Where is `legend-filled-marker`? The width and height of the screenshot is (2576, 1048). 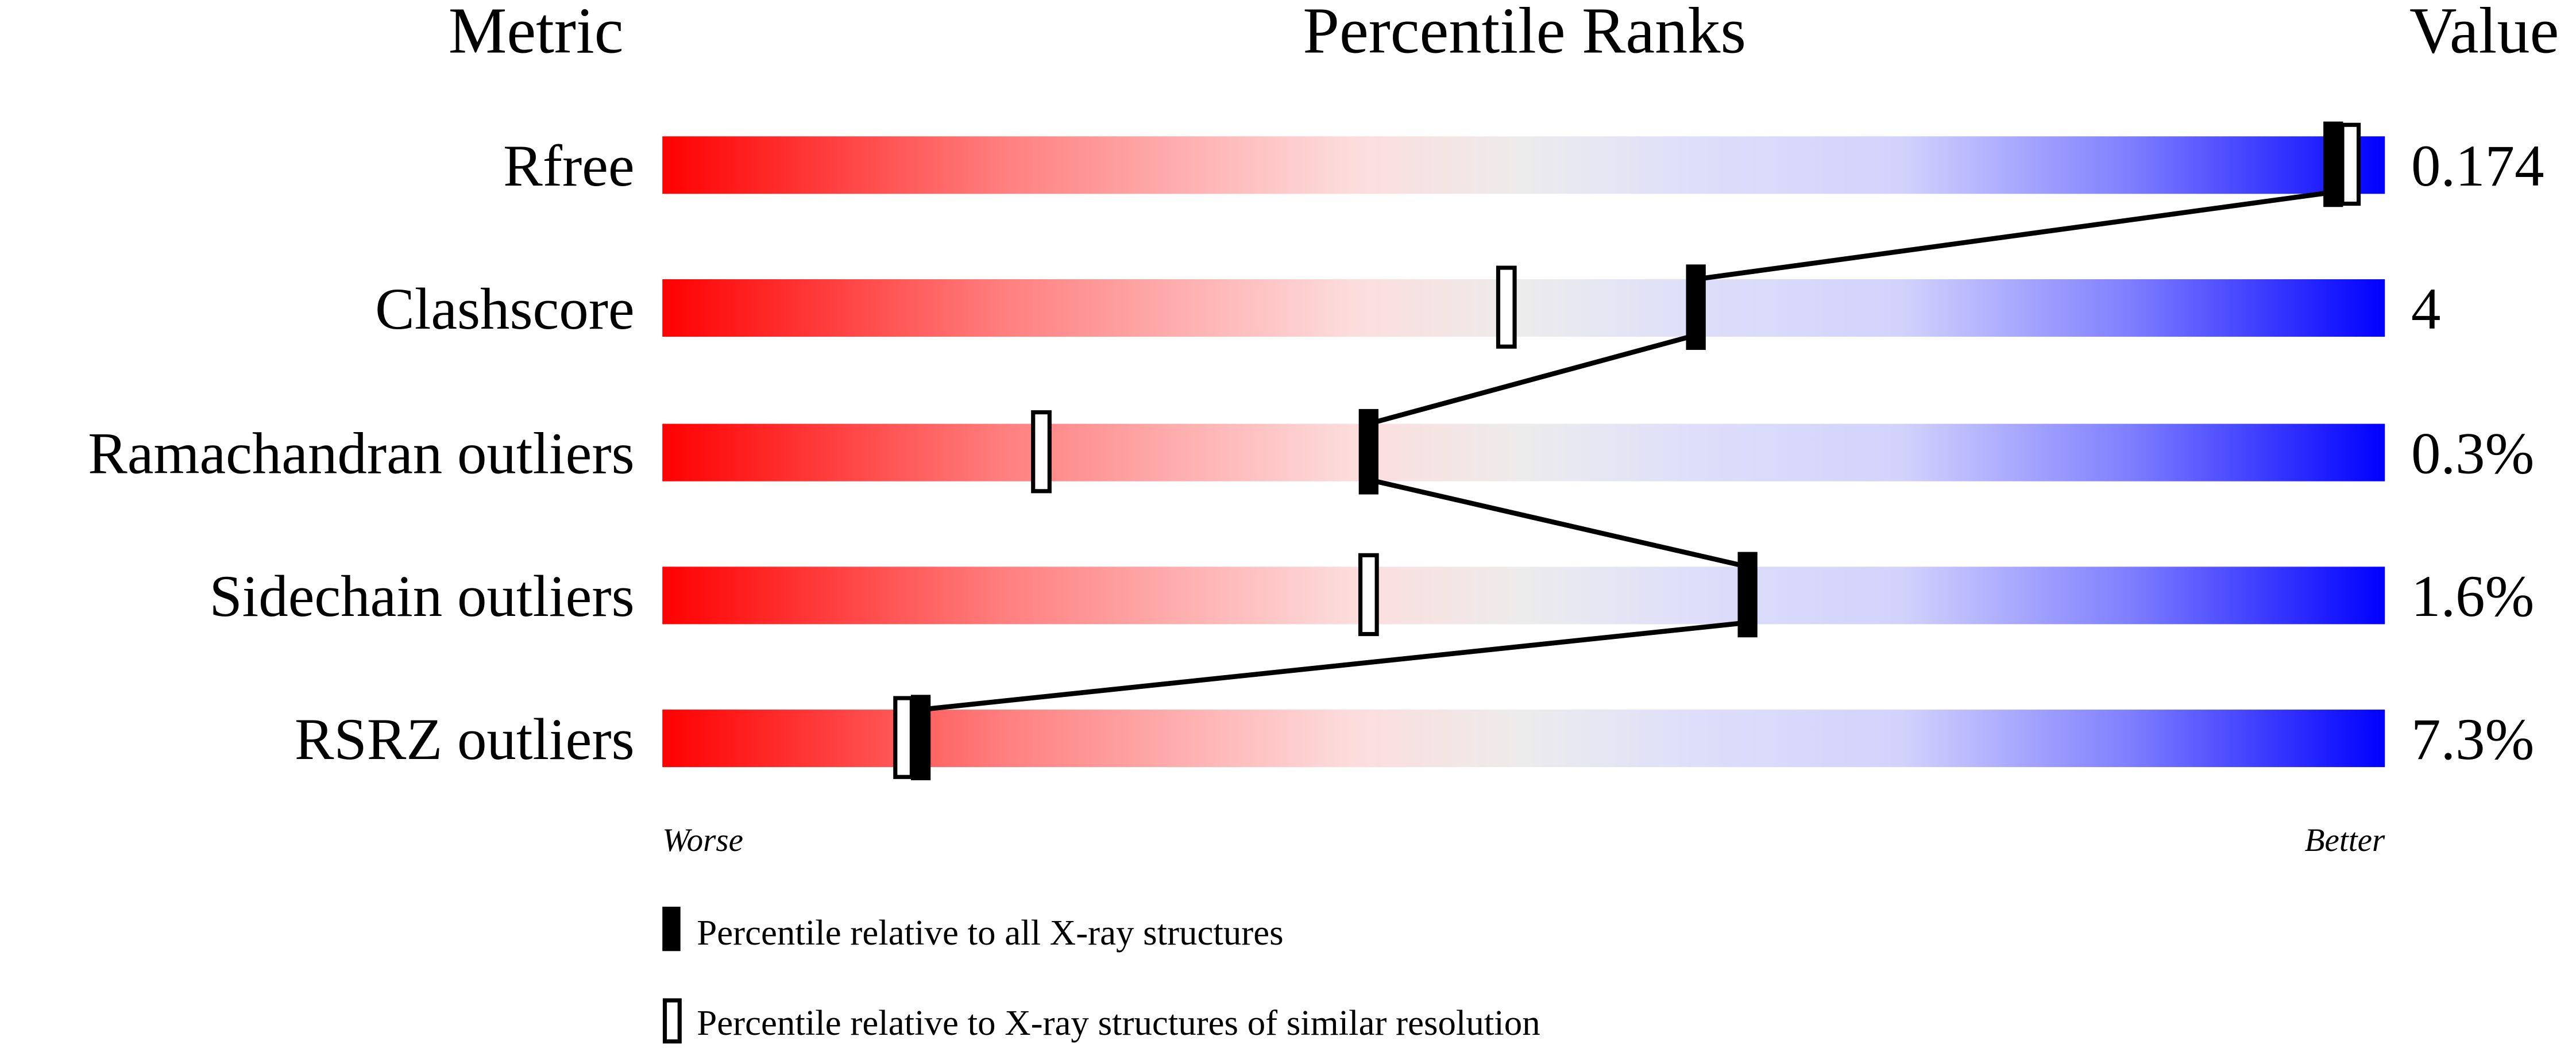
legend-filled-marker is located at coordinates (671, 929).